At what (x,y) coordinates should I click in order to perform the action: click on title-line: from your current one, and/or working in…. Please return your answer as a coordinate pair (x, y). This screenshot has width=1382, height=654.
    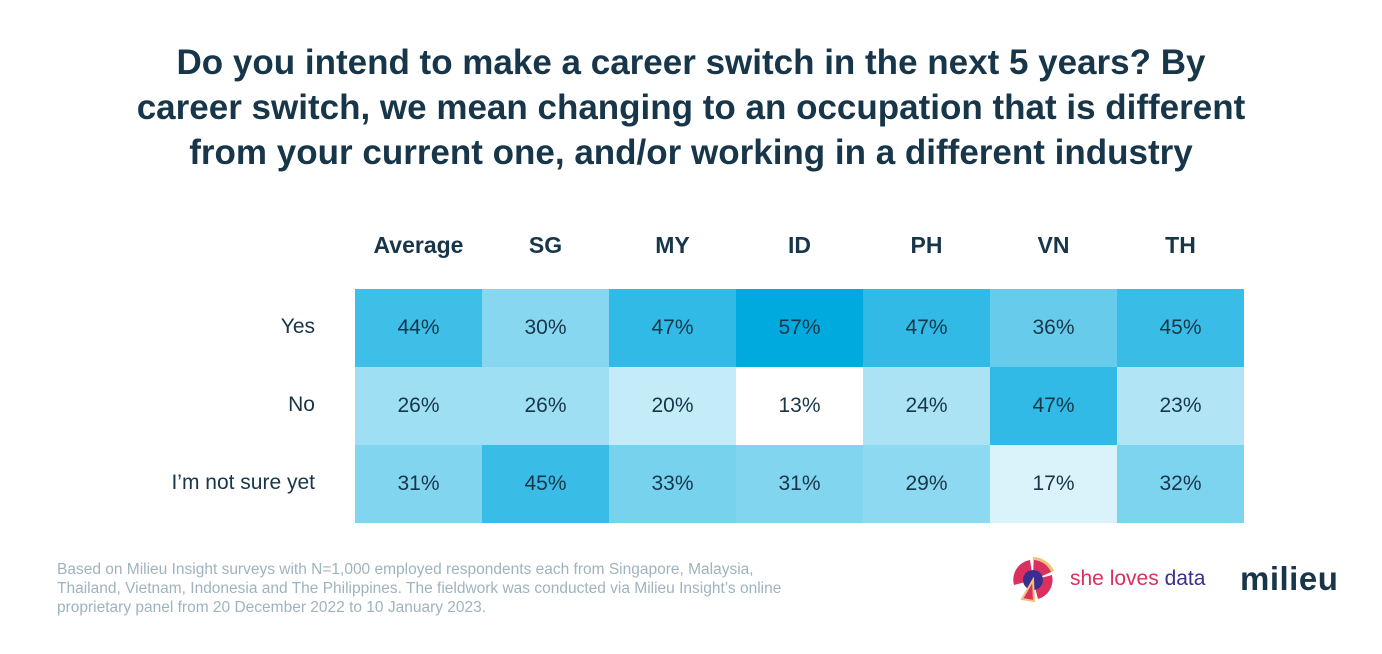
    Looking at the image, I should click on (691, 152).